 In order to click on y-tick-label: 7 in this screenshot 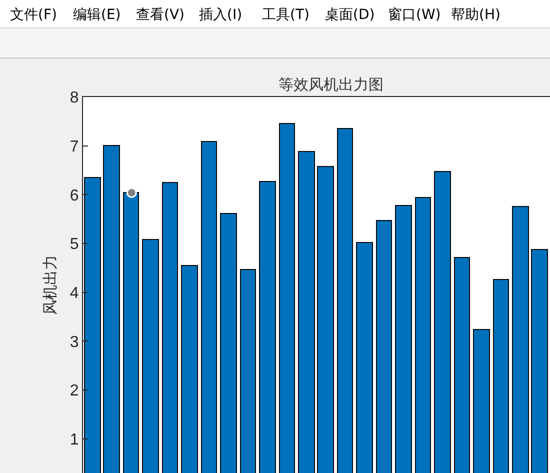, I will do `click(74, 147)`.